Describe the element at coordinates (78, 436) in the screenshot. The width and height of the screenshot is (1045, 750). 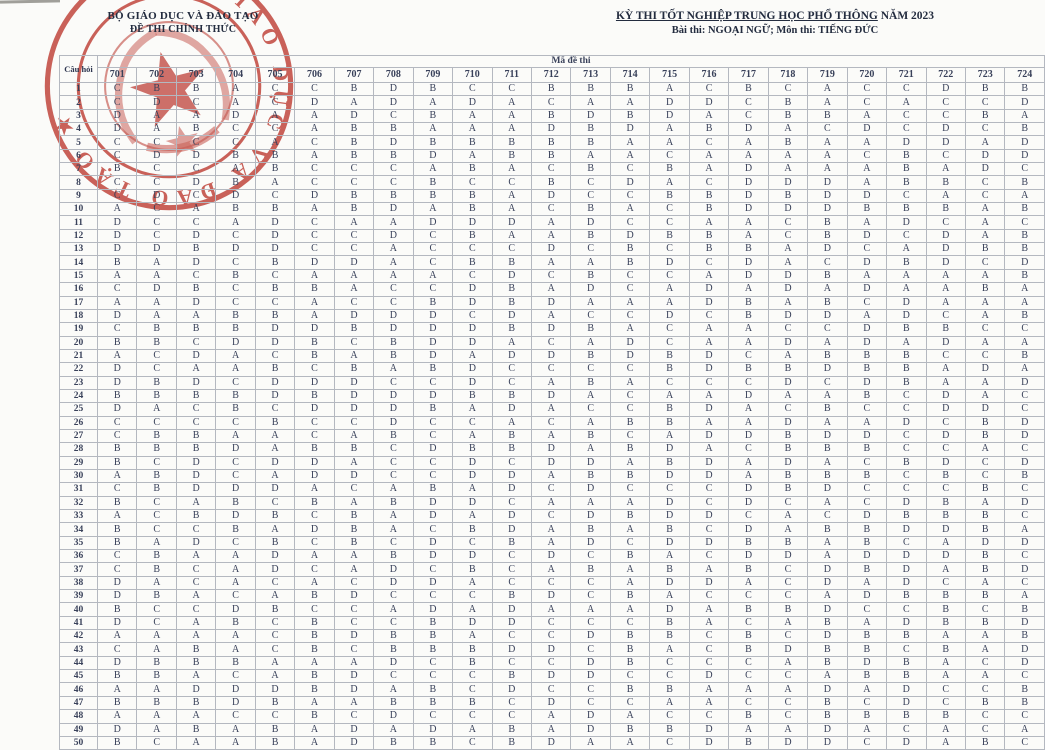
I see `question-number: 27` at that location.